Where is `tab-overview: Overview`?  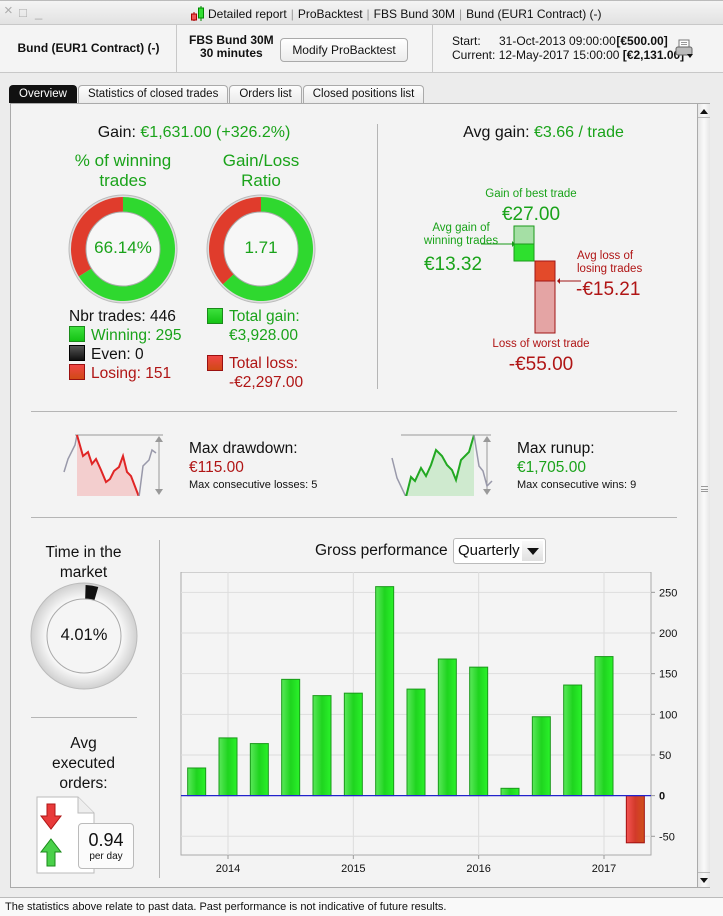 tab-overview: Overview is located at coordinates (43, 94).